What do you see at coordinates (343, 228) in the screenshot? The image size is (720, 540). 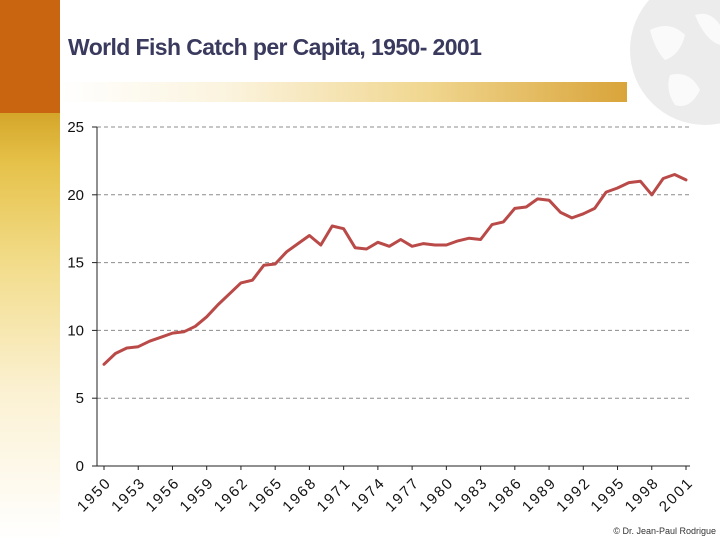 I see `data-point-1971` at bounding box center [343, 228].